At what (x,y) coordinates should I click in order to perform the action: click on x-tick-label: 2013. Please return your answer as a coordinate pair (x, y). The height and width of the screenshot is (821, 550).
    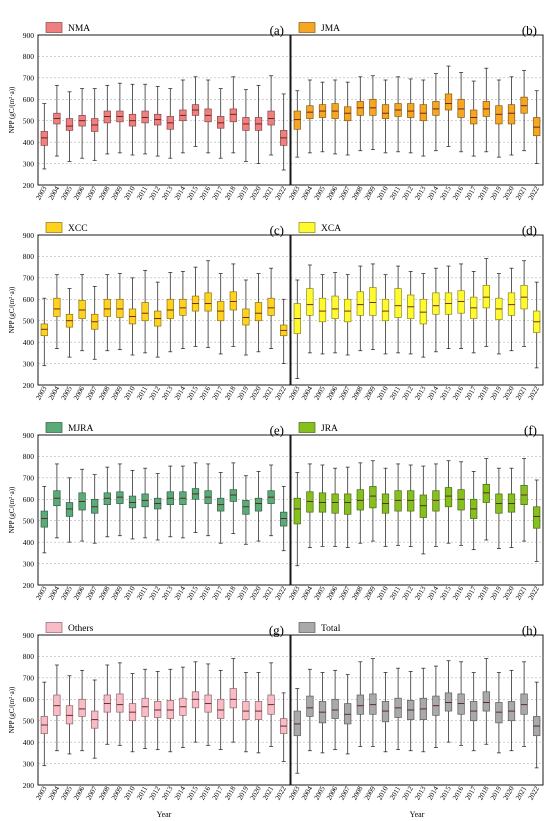
    Looking at the image, I should click on (420, 393).